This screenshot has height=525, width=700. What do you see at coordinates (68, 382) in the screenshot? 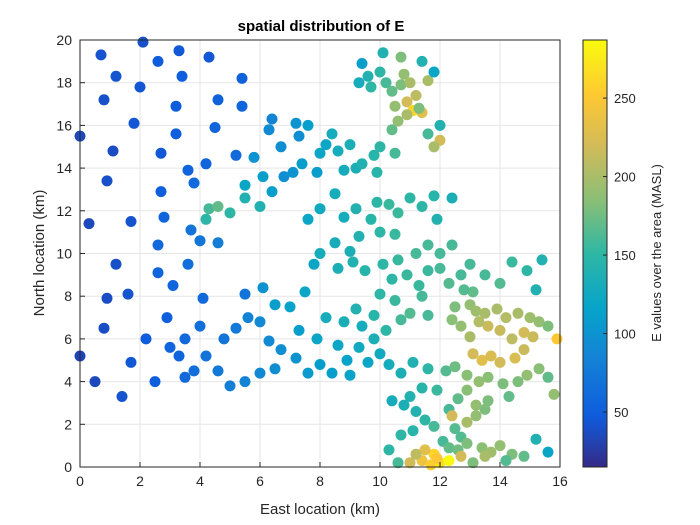
I see `y-tick-label: 4` at bounding box center [68, 382].